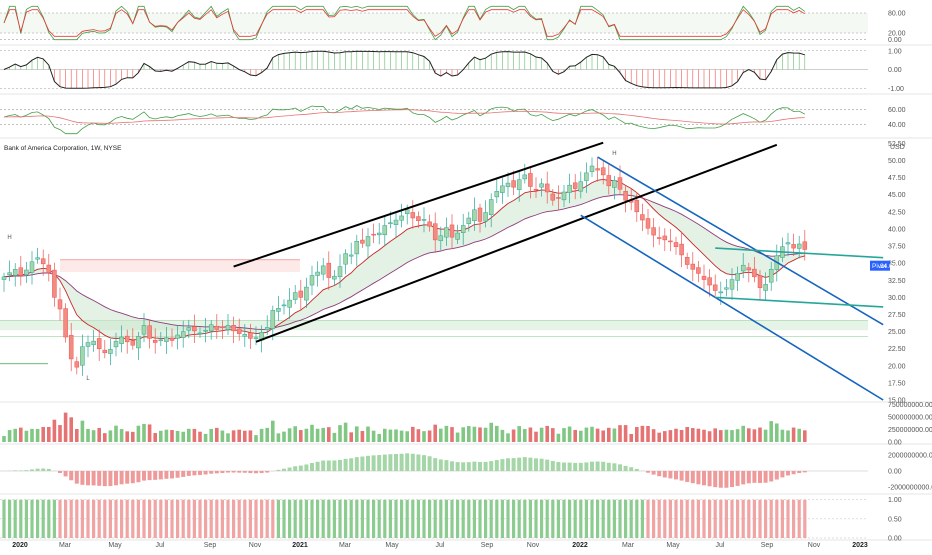  I want to click on price-pane-tick-label: 22.50, so click(897, 349).